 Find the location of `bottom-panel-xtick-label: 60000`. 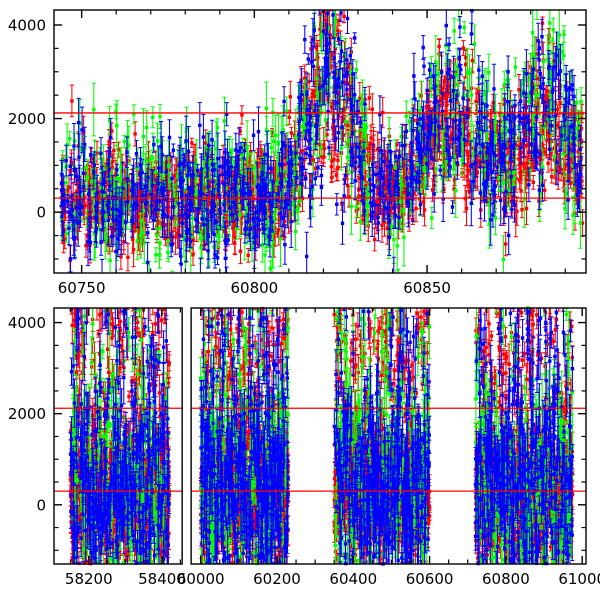

bottom-panel-xtick-label: 60000 is located at coordinates (201, 579).